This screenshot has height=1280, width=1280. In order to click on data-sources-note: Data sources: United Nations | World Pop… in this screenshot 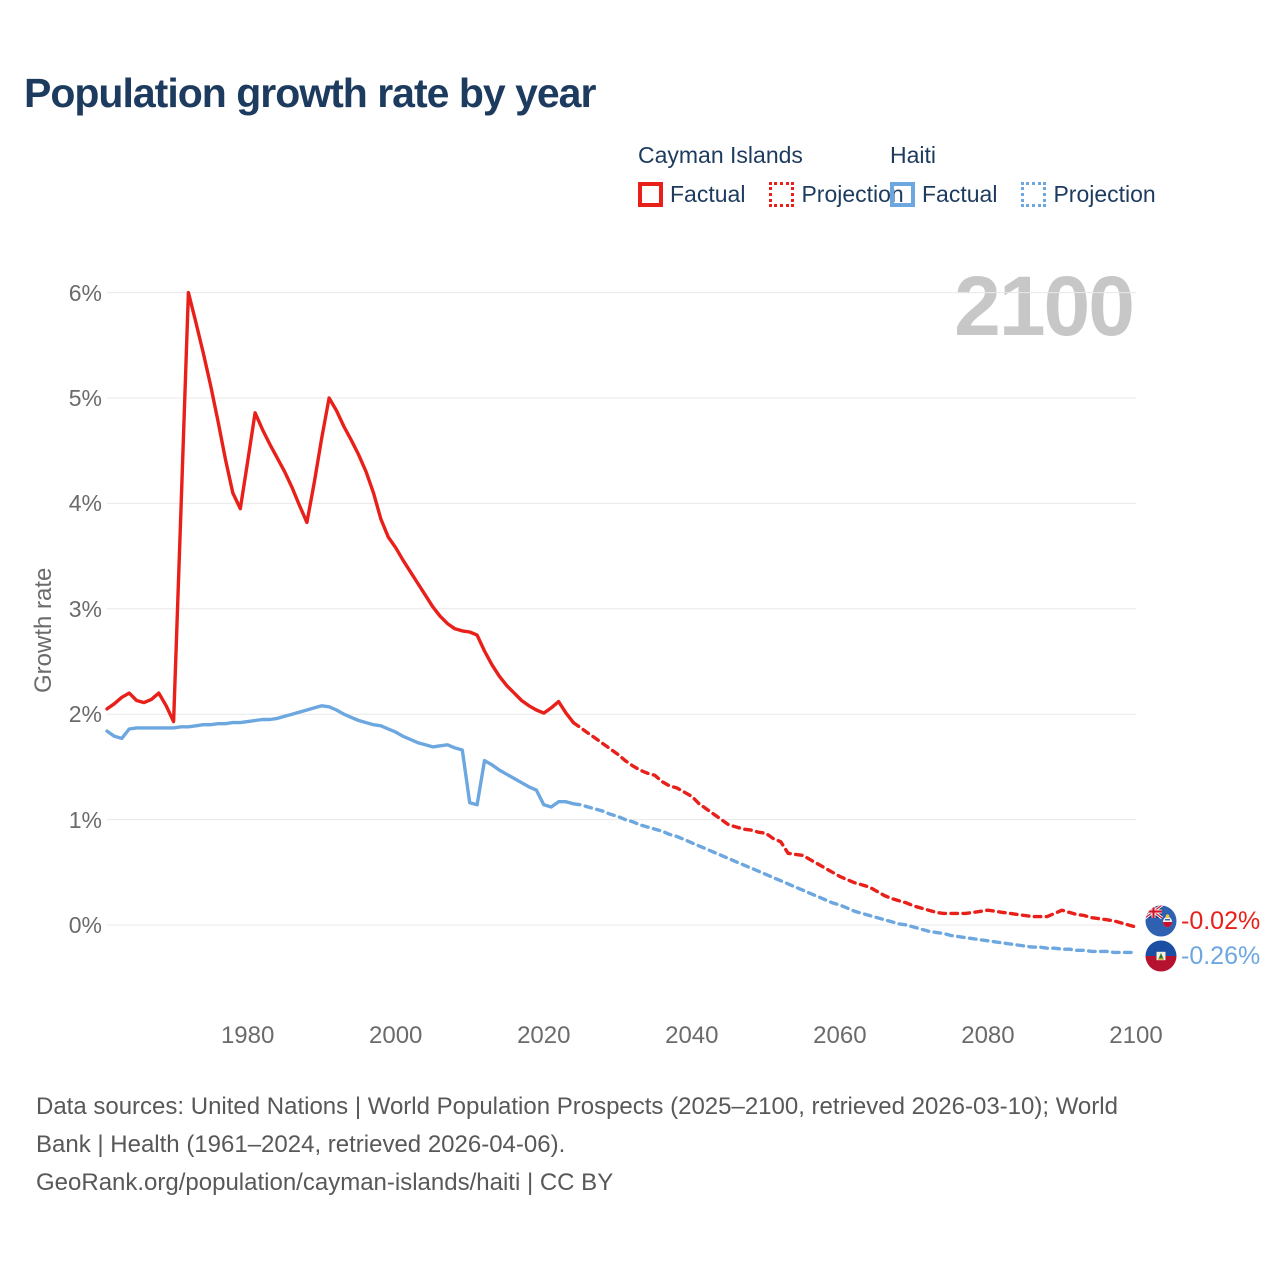, I will do `click(641, 1145)`.